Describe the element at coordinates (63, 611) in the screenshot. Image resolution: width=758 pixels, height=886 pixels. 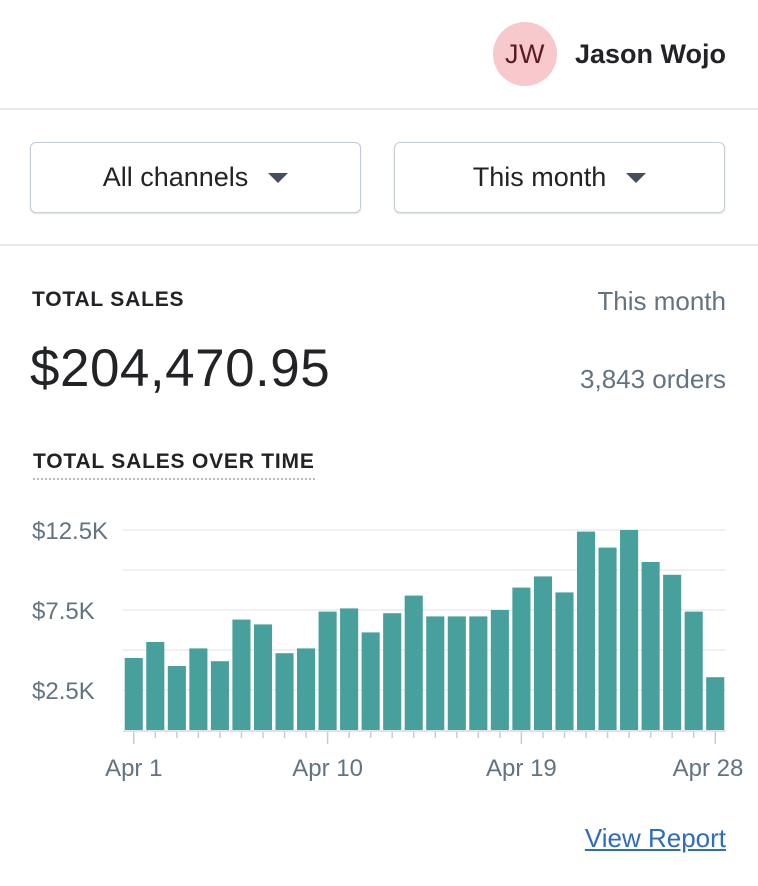
I see `y-tick-label: $7.5K` at that location.